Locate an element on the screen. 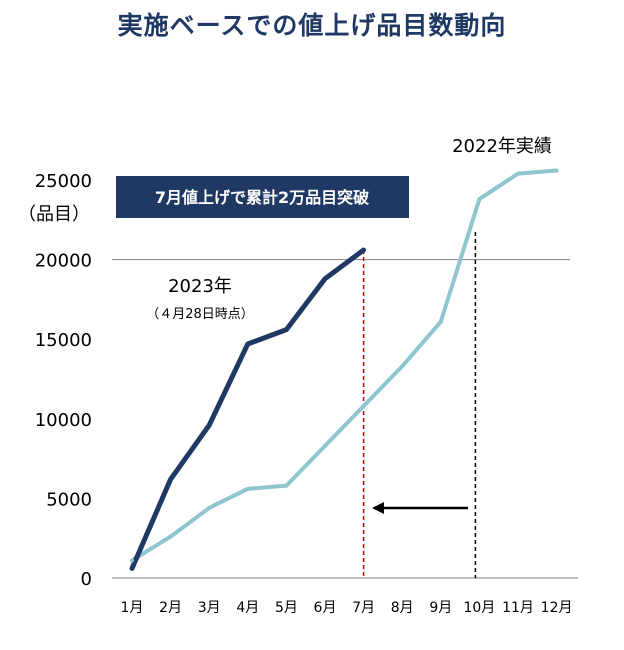 This screenshot has height=650, width=624. series-label-2023: 2023年 is located at coordinates (200, 286).